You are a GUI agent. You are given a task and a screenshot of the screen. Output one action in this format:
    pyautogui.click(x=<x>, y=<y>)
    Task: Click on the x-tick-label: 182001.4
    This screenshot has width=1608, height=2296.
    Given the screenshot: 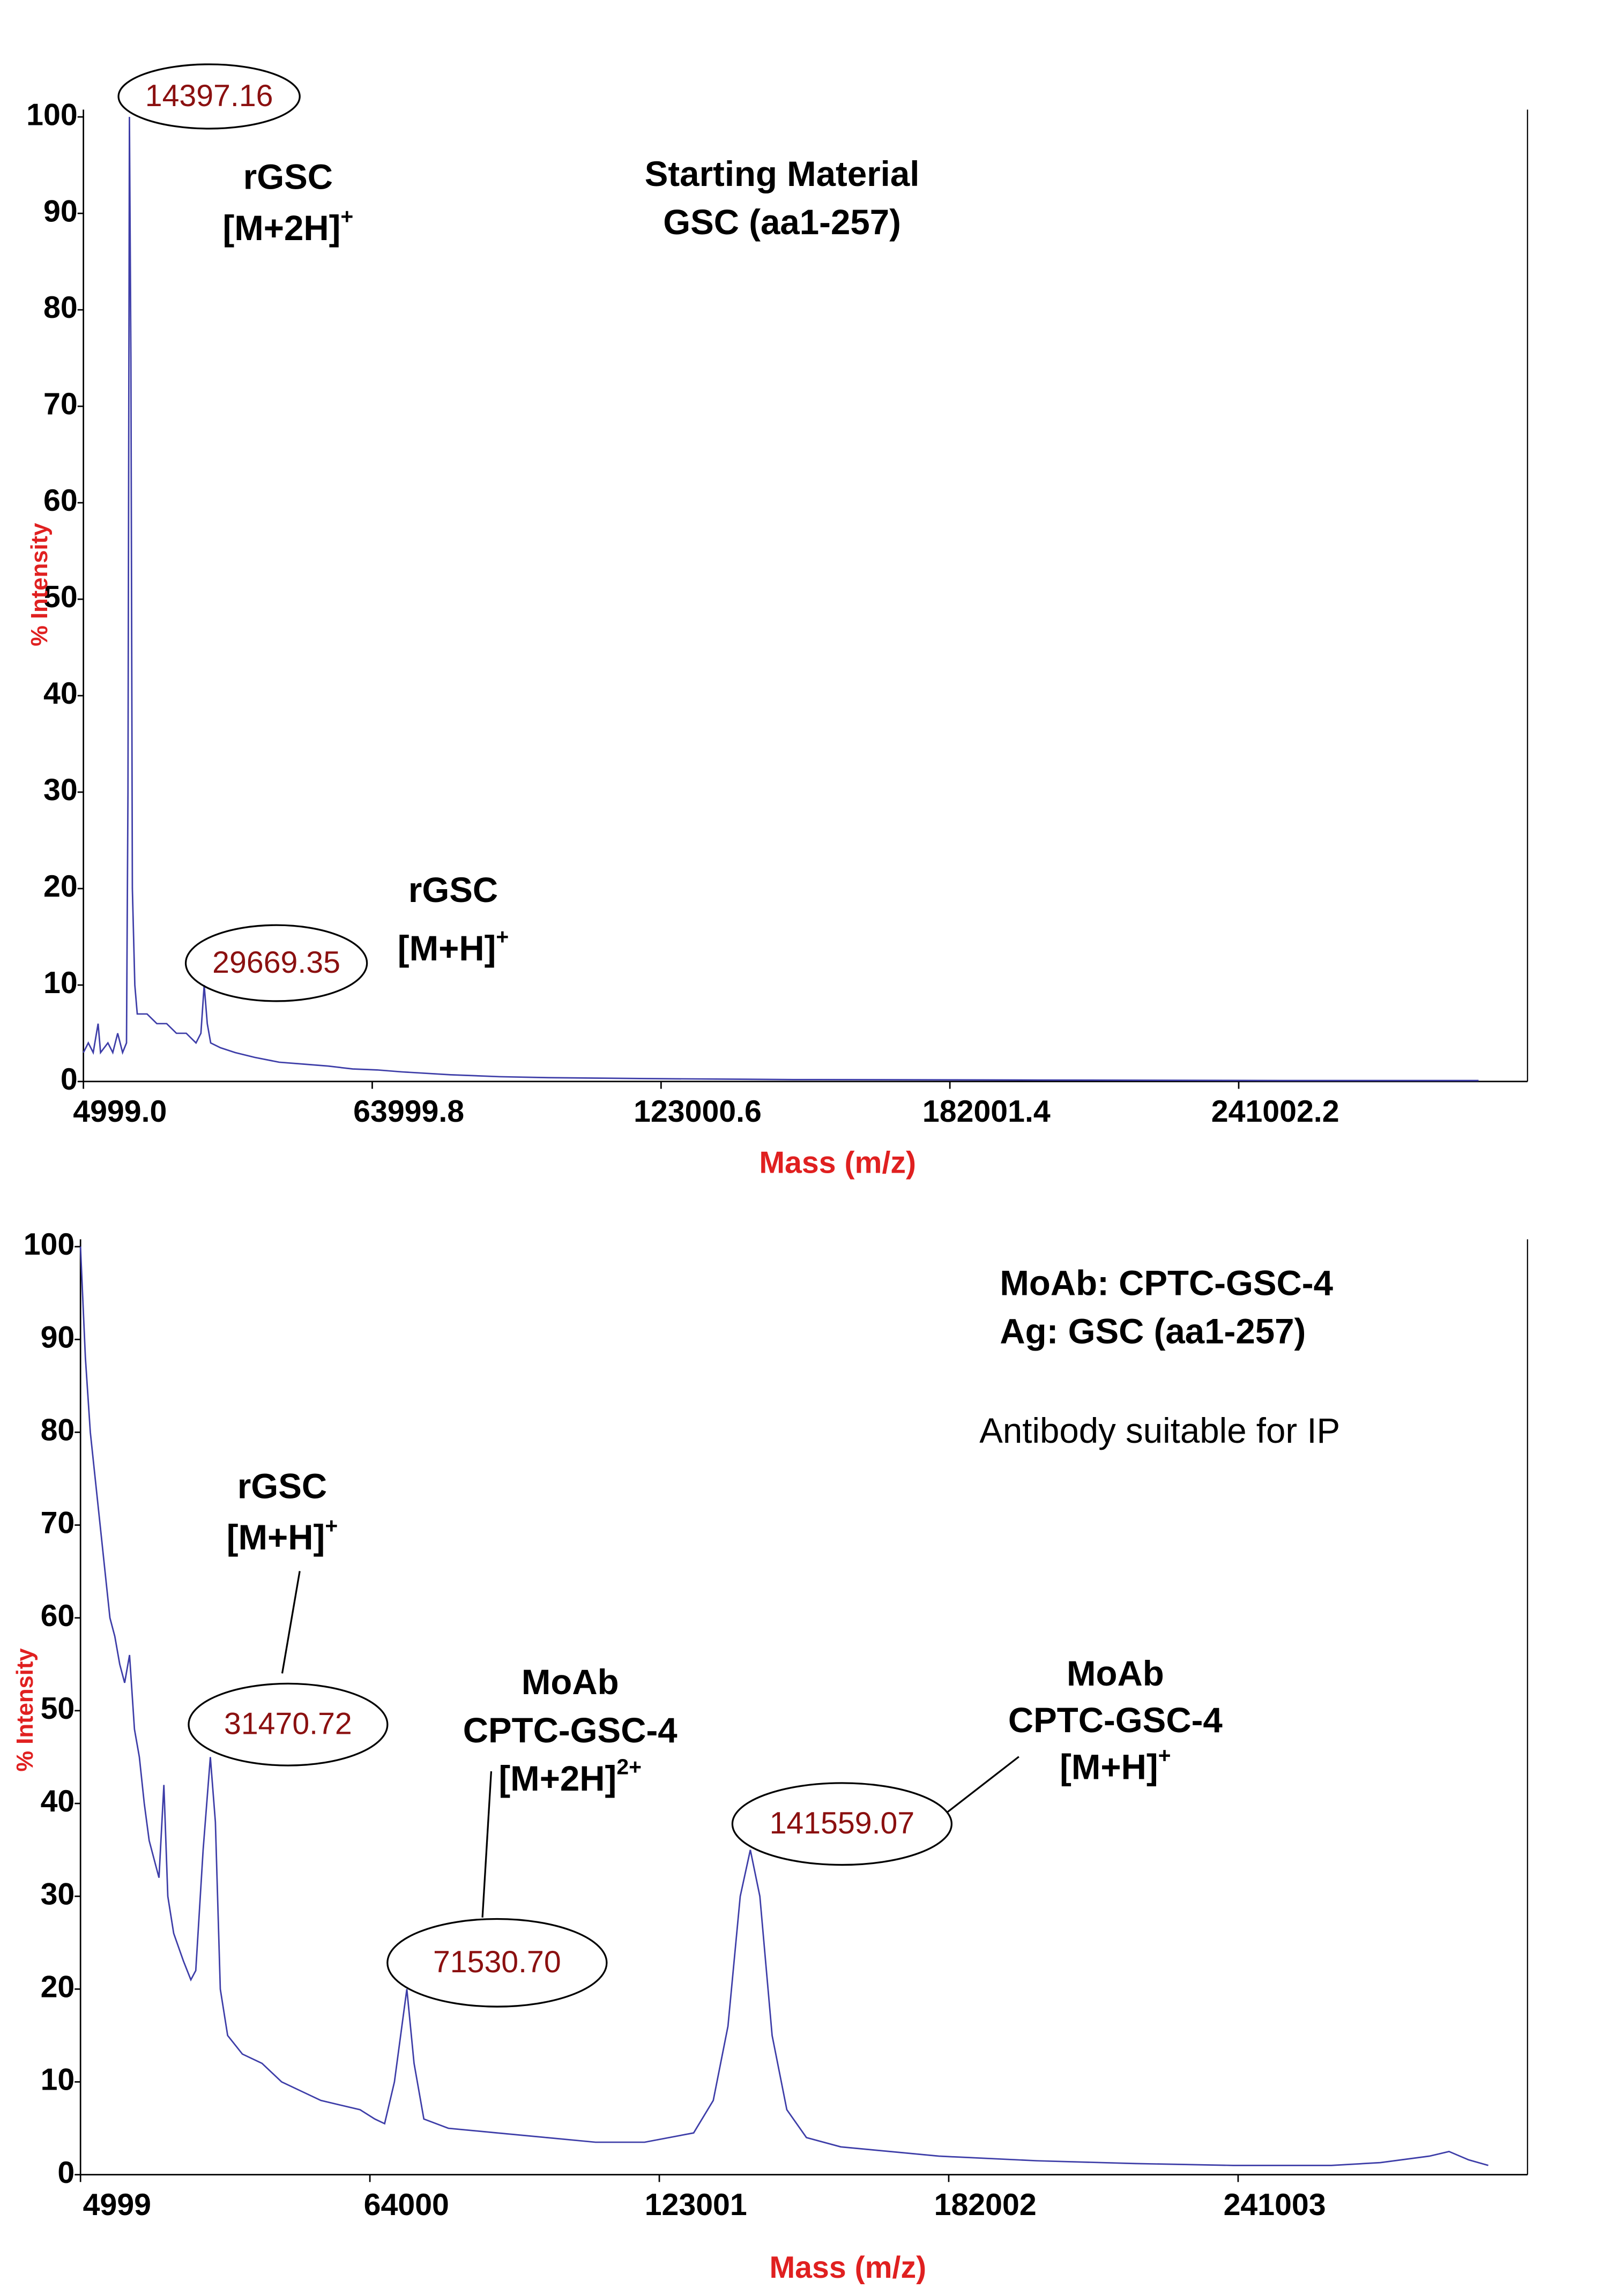 What is the action you would take?
    pyautogui.click(x=987, y=1112)
    